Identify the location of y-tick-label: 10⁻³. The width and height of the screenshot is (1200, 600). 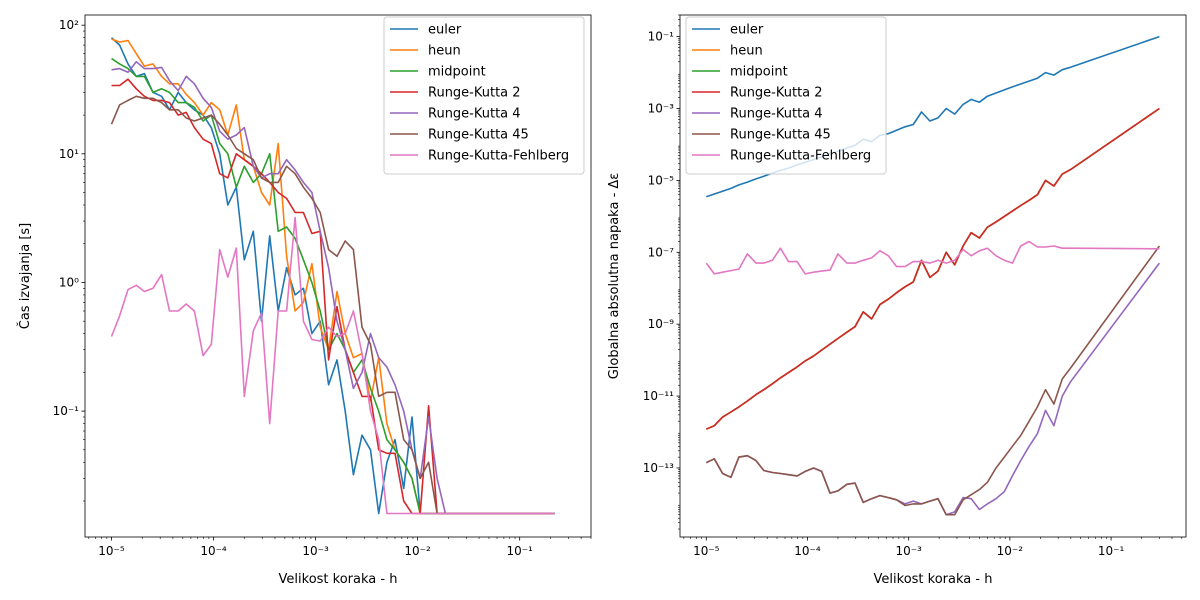
(661, 109).